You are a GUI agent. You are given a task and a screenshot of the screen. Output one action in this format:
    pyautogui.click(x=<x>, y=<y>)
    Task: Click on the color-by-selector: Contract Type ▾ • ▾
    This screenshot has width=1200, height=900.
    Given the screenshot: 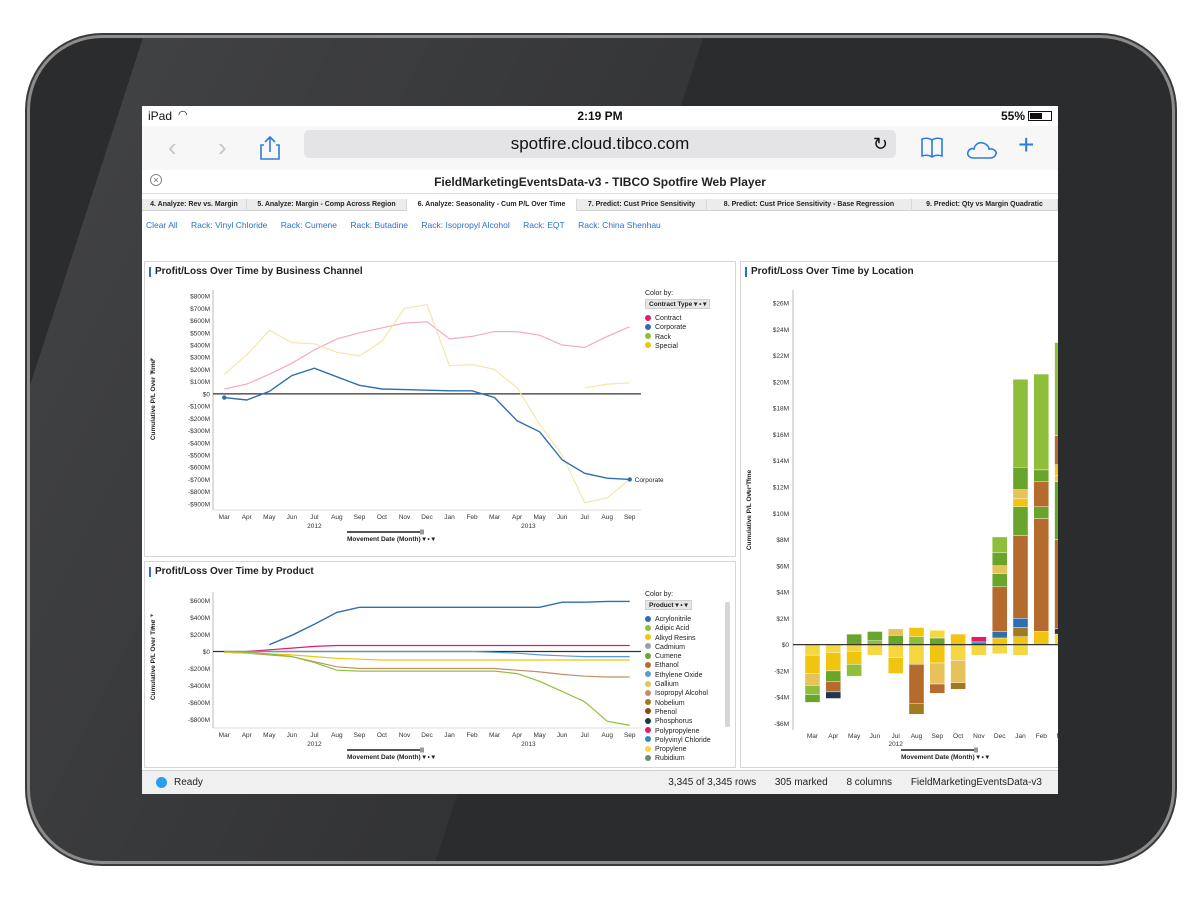 What is the action you would take?
    pyautogui.click(x=678, y=304)
    